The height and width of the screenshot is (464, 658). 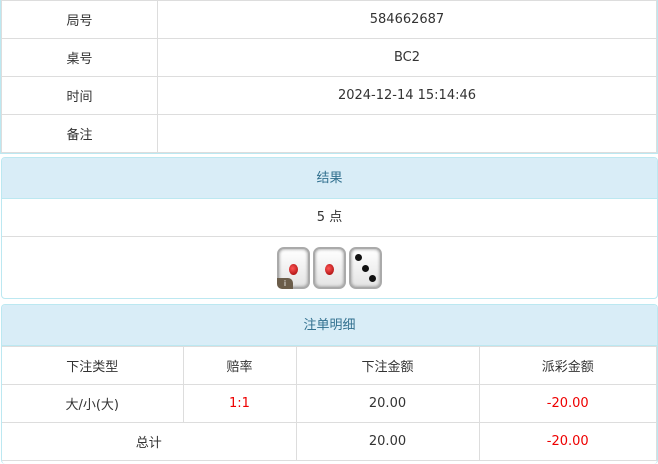 I want to click on total-label: 总计, so click(x=149, y=441).